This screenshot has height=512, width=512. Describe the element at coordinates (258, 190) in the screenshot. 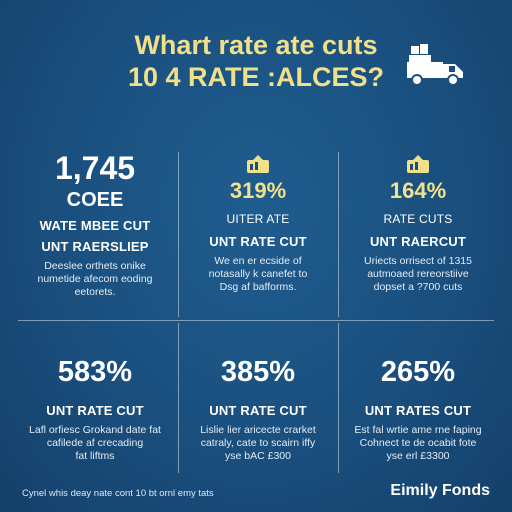

I see `stat-value: 319%` at that location.